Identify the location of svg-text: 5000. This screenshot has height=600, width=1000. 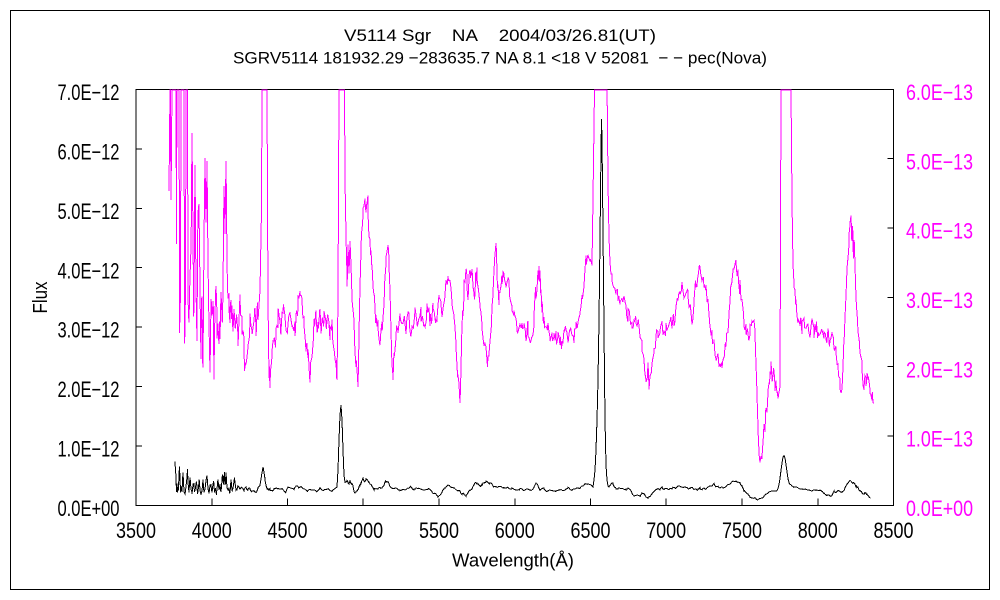
(363, 530).